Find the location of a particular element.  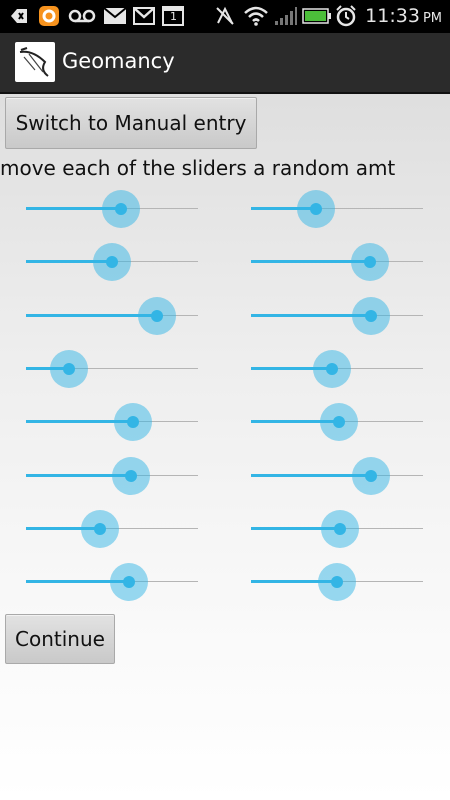

continue-button: Continue is located at coordinates (60, 639).